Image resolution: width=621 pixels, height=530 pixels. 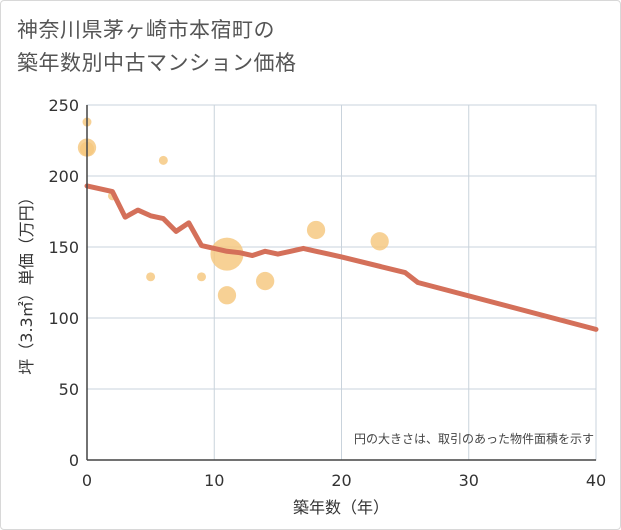 I want to click on x-tick-label: 40, so click(x=596, y=480).